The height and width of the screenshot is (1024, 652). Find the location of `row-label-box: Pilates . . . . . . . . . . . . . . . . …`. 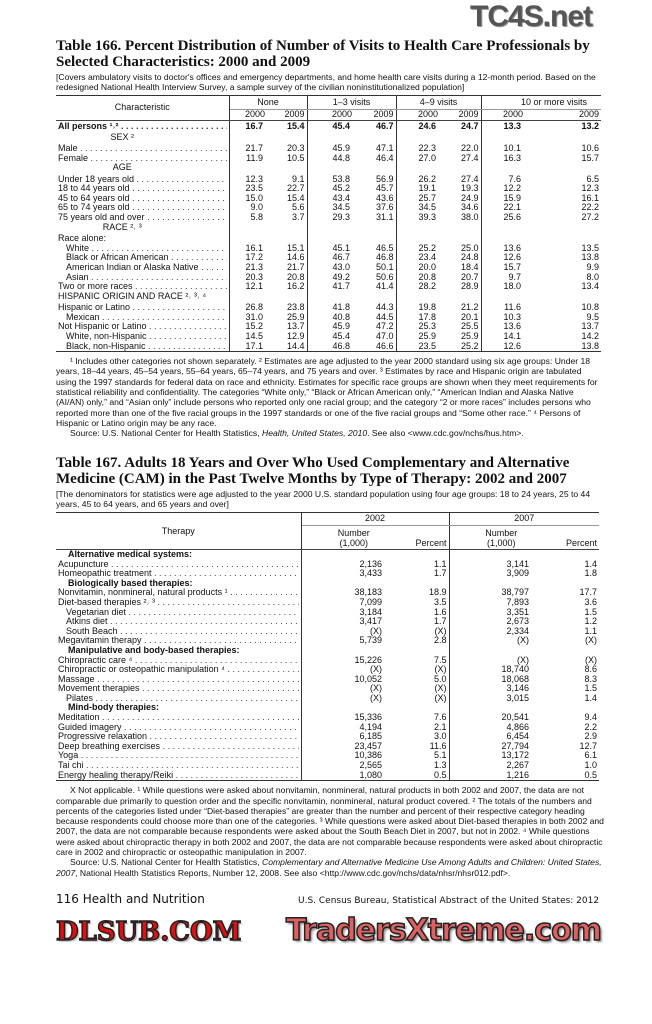

row-label-box: Pilates . . . . . . . . . . . . . . . . … is located at coordinates (178, 699).